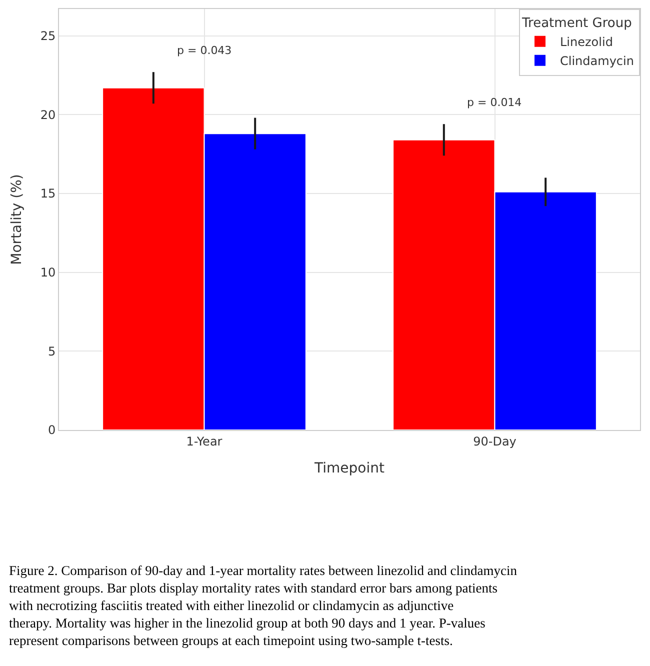  I want to click on y-tick-label: 0, so click(52, 430).